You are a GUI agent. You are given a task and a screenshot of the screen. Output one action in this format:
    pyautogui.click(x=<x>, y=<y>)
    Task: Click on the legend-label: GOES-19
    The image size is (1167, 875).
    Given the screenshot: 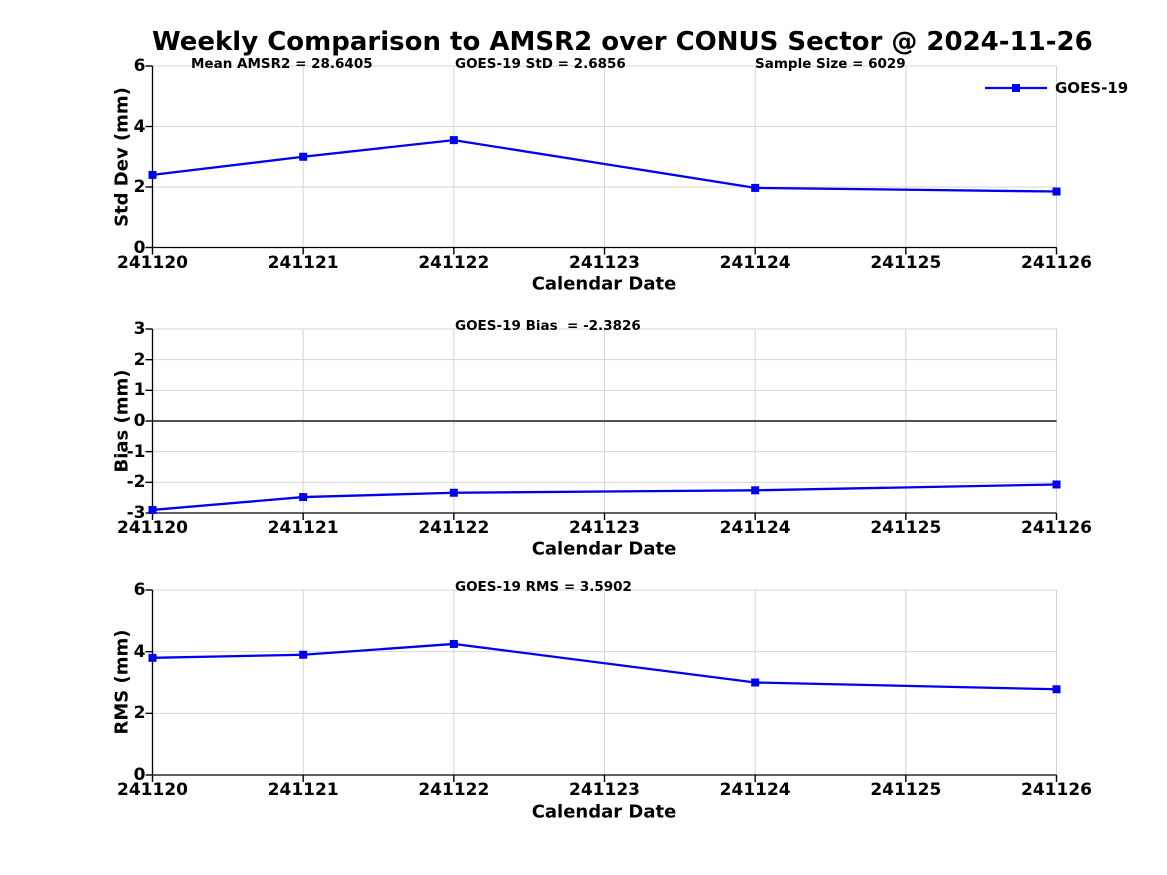 What is the action you would take?
    pyautogui.click(x=1092, y=88)
    